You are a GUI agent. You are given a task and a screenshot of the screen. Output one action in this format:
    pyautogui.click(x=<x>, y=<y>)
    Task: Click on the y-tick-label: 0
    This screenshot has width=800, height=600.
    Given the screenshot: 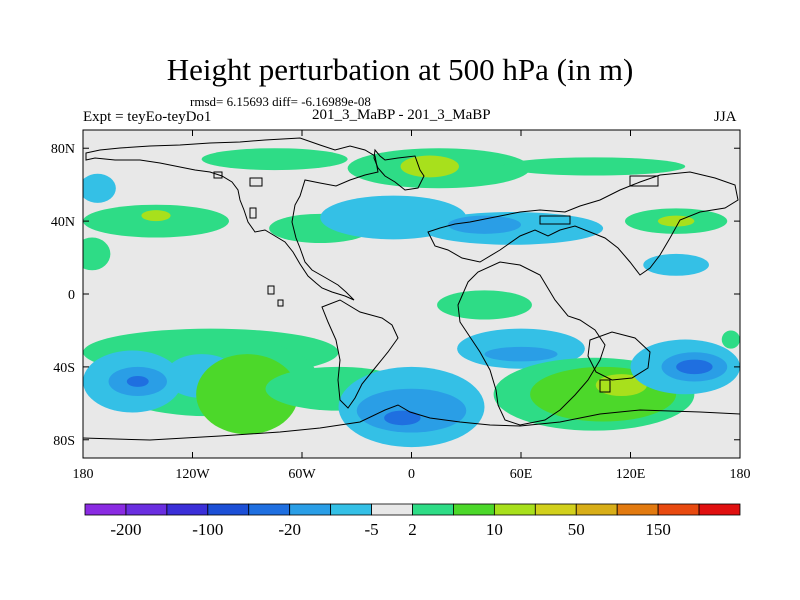 What is the action you would take?
    pyautogui.click(x=71, y=295)
    